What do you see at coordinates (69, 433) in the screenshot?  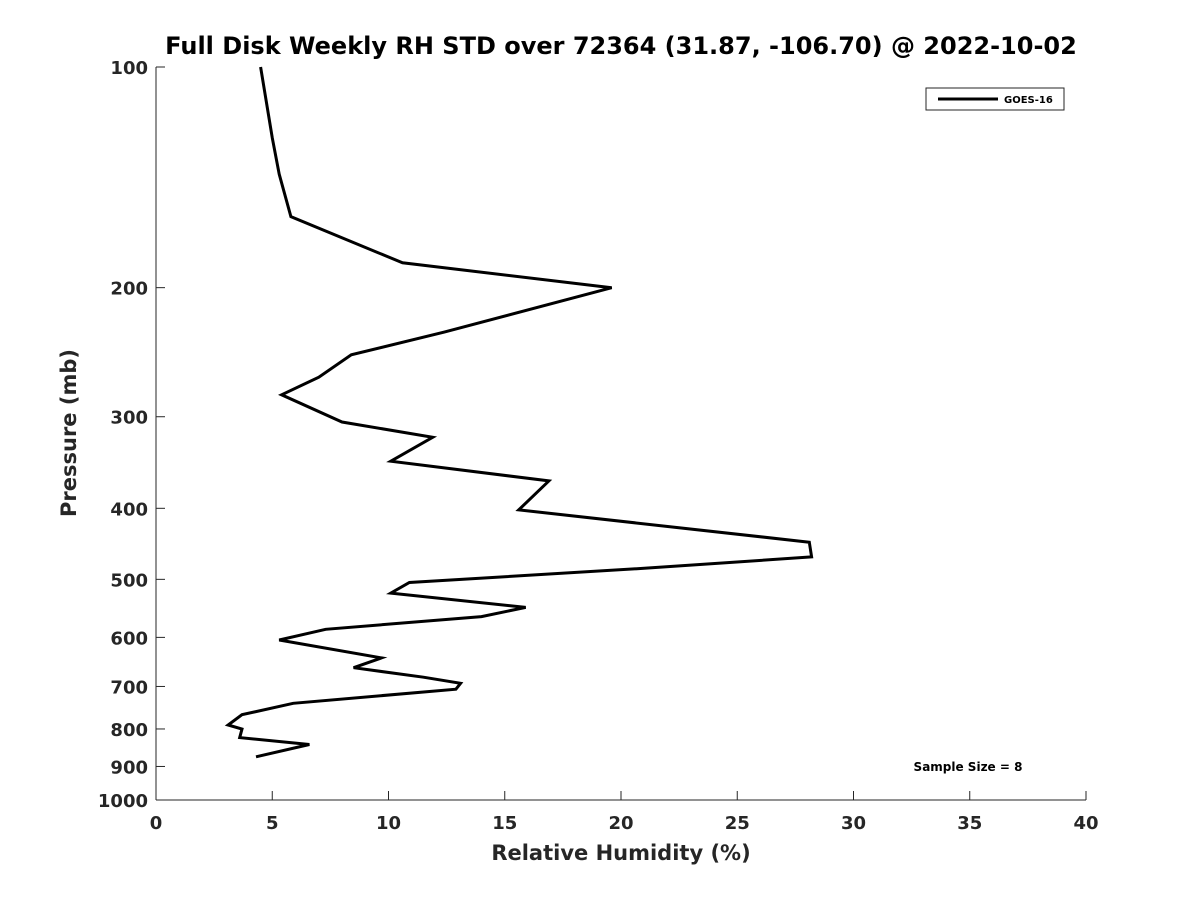 I see `y-axis-label: Pressure (mb)` at bounding box center [69, 433].